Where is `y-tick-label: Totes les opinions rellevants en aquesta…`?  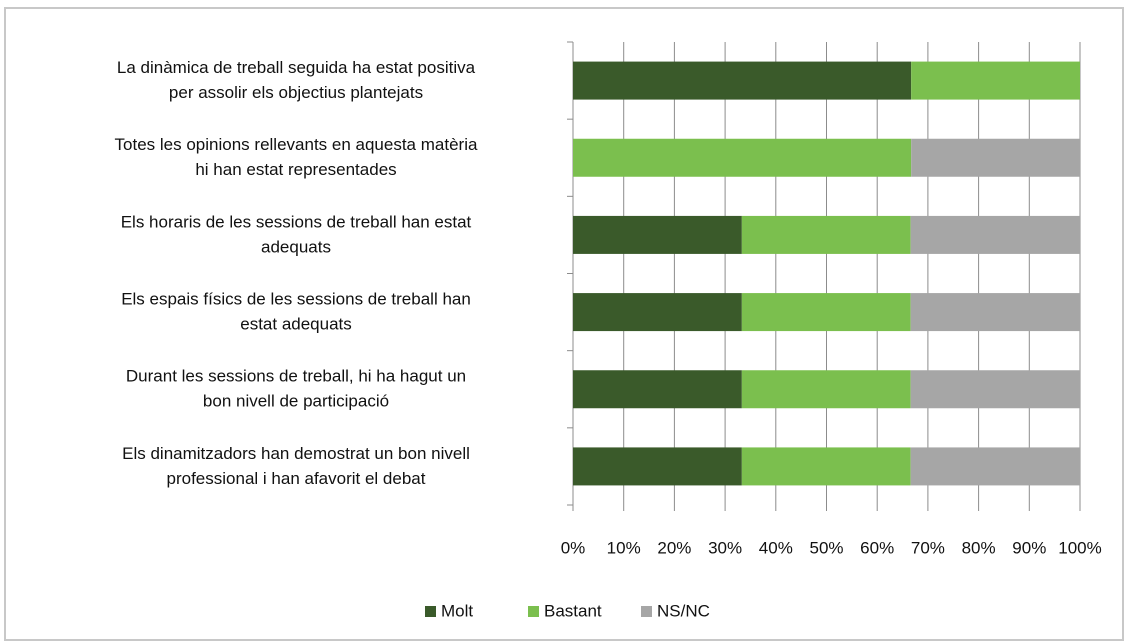 y-tick-label: Totes les opinions rellevants en aquesta… is located at coordinates (296, 144).